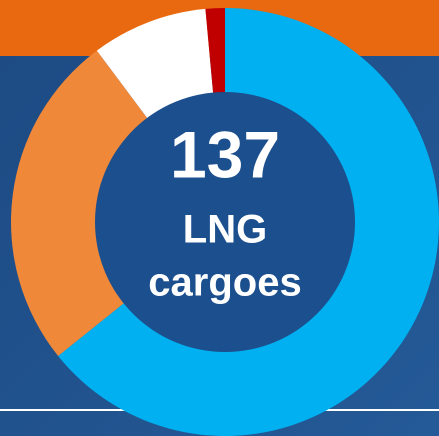  Describe the element at coordinates (225, 154) in the screenshot. I see `center-value: 137` at that location.